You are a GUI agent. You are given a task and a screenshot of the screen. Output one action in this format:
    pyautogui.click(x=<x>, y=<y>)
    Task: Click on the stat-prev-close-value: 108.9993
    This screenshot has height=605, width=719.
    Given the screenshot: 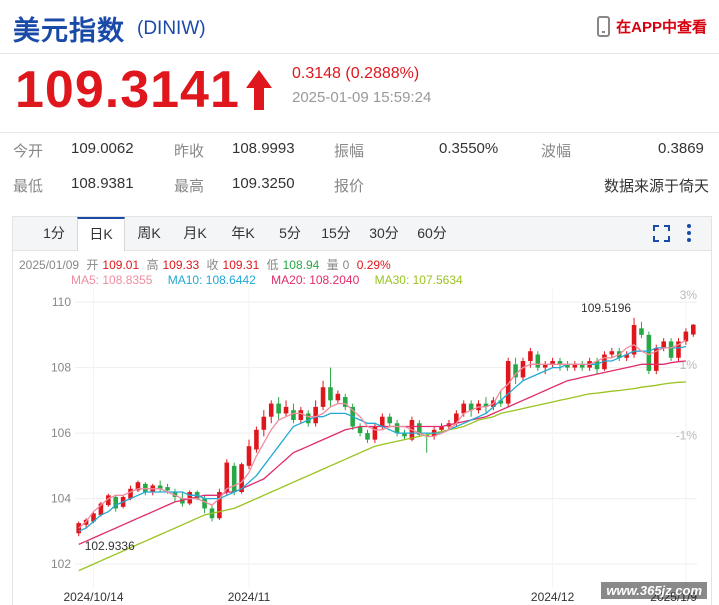 What is the action you would take?
    pyautogui.click(x=263, y=148)
    